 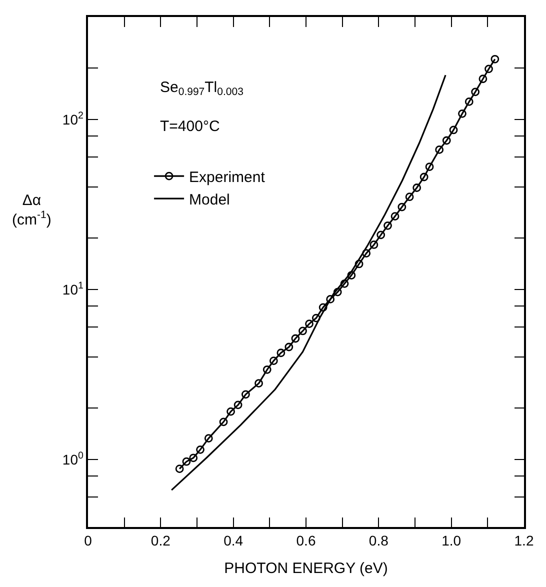 I want to click on legend-label: Model, so click(x=209, y=199).